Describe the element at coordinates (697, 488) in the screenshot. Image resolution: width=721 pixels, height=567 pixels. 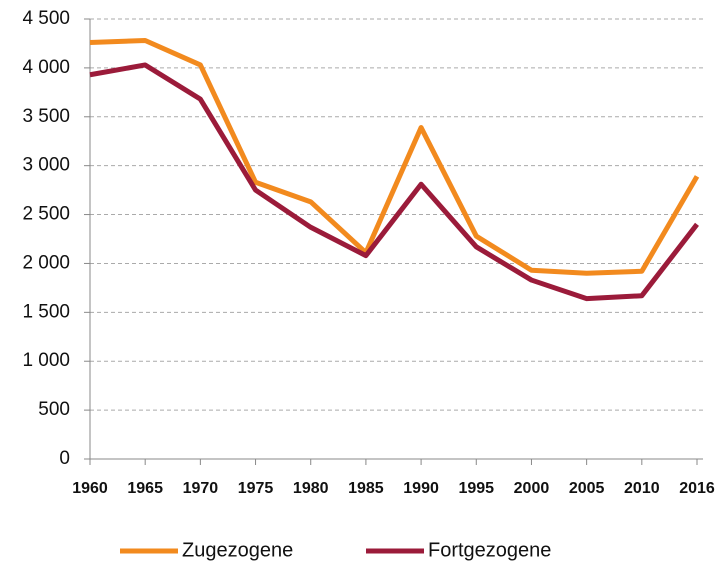
I see `x-tick-label: 2016` at that location.